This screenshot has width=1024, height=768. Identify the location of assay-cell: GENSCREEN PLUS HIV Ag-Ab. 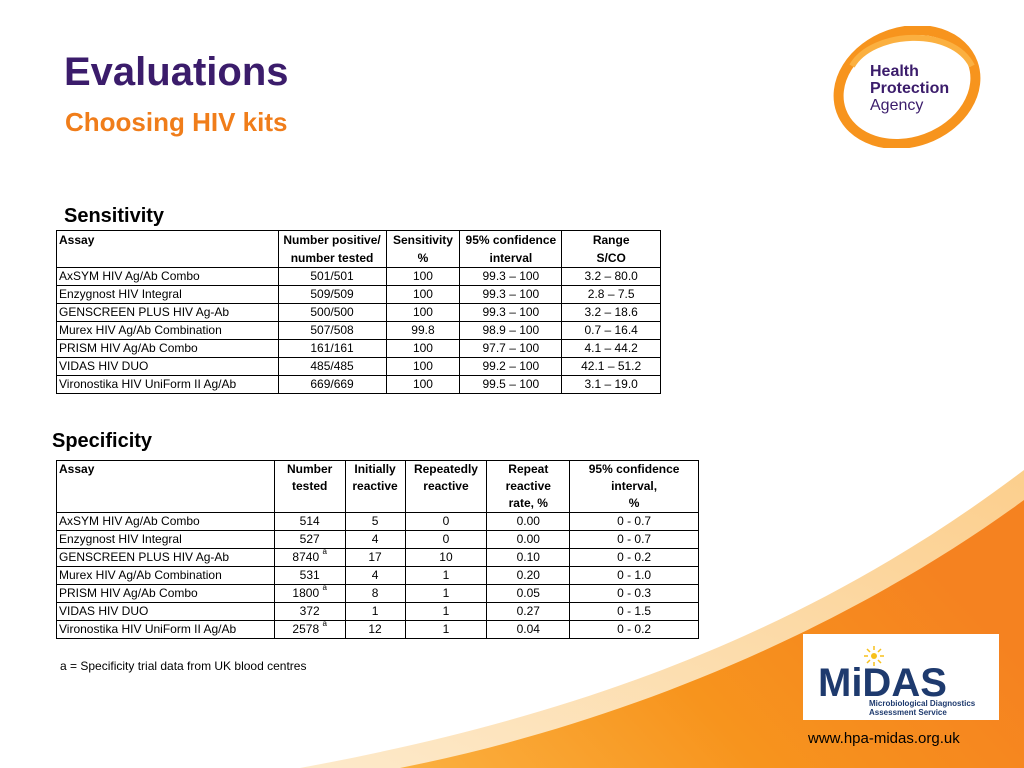
(165, 557).